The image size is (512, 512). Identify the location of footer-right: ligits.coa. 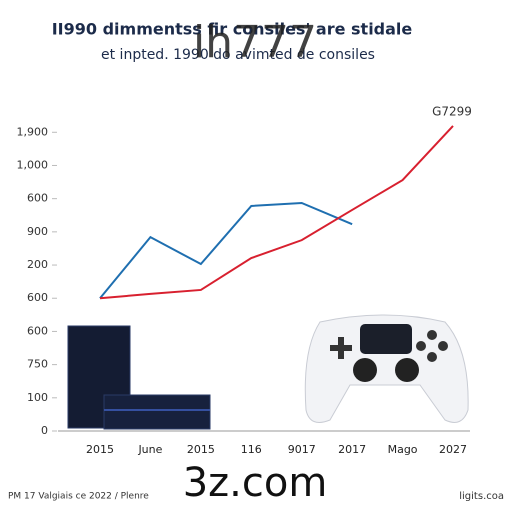
(481, 496).